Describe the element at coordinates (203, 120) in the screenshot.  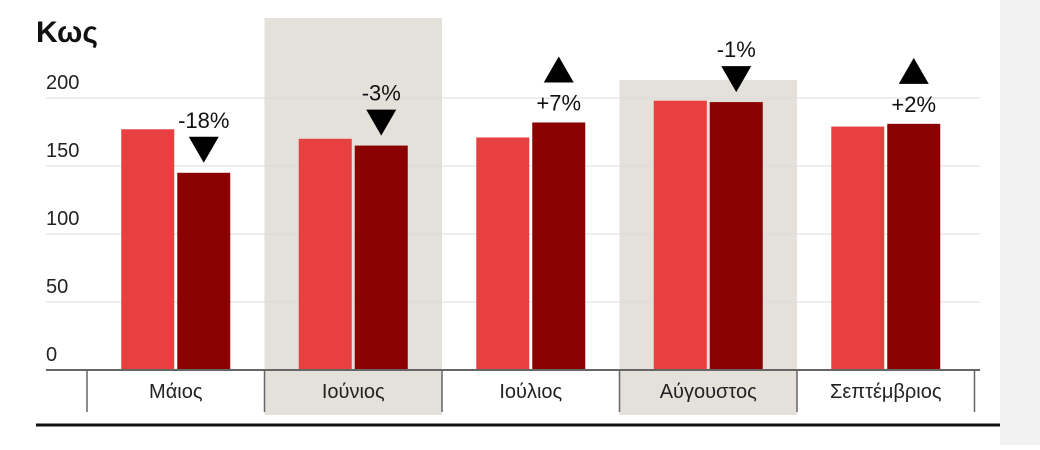
I see `change-label: -18%` at that location.